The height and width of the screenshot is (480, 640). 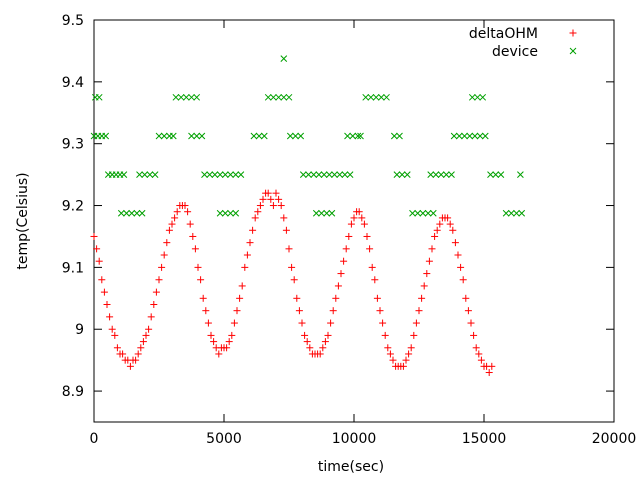 What do you see at coordinates (73, 21) in the screenshot?
I see `y-tick-label: 9.5` at bounding box center [73, 21].